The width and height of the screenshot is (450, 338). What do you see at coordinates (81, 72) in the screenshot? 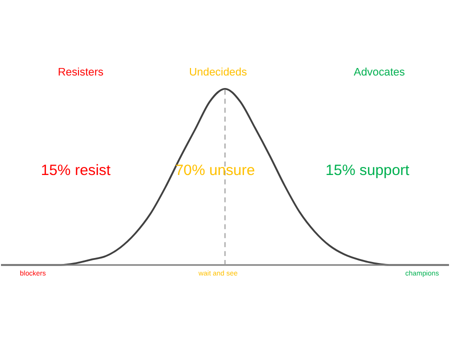
I see `text: Resisters` at bounding box center [81, 72].